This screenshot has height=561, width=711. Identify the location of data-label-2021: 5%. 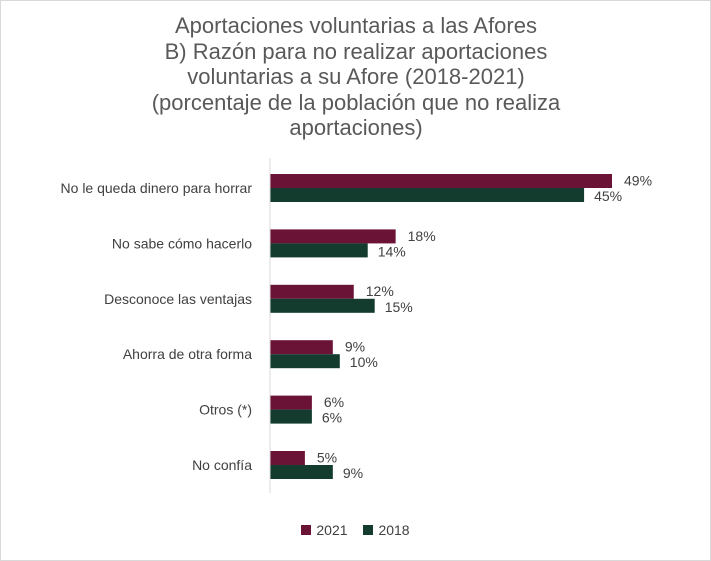
(327, 457).